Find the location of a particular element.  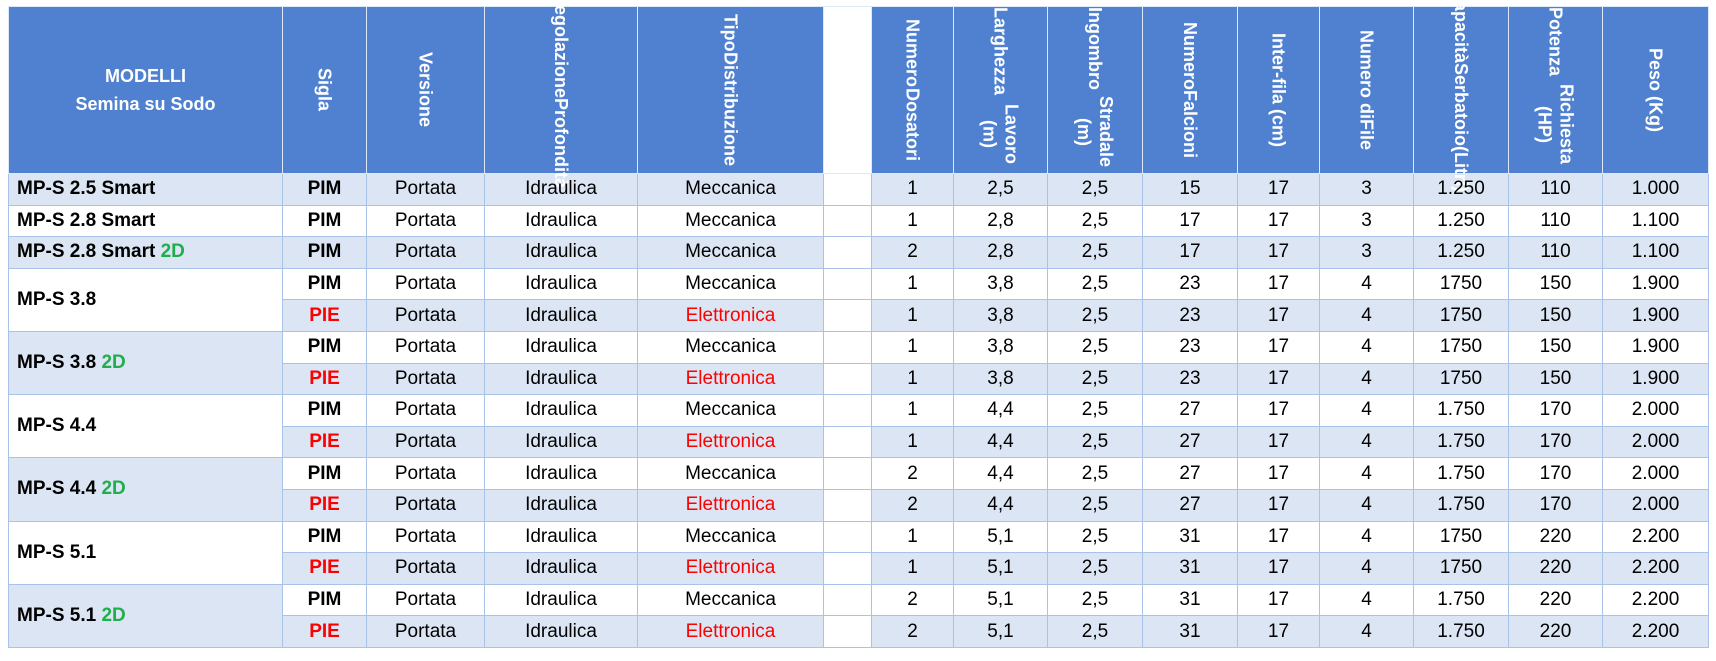

header-cell: Inter-fila (cm) is located at coordinates (1278, 90).